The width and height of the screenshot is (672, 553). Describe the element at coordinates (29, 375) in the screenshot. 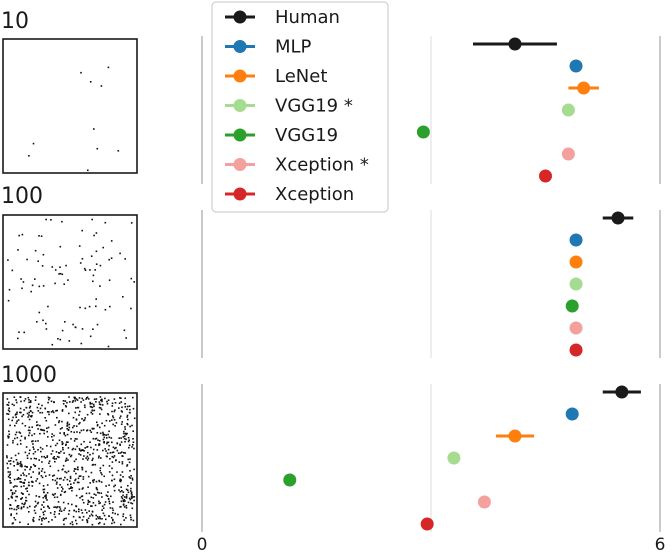

I see `panel-label: 1000` at that location.